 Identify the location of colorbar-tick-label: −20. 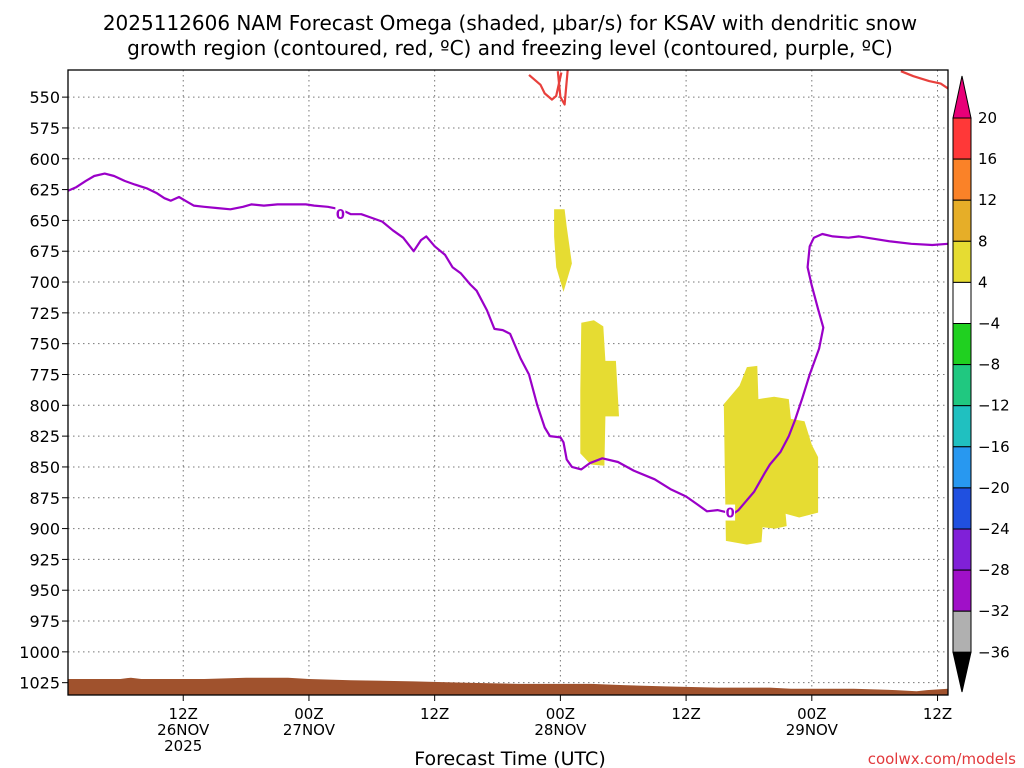
(994, 488).